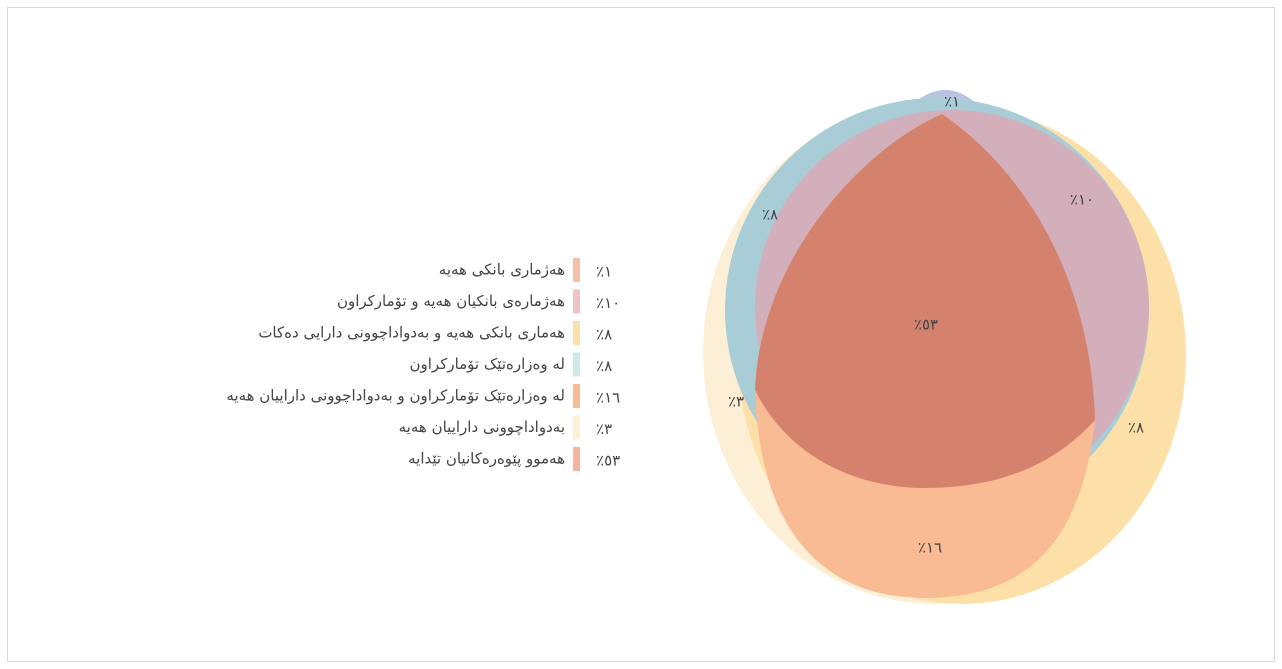 This screenshot has width=1282, height=669. I want to click on legend-label: هەژمارەی بانکیان هەیە و تۆمارکراون, so click(451, 301).